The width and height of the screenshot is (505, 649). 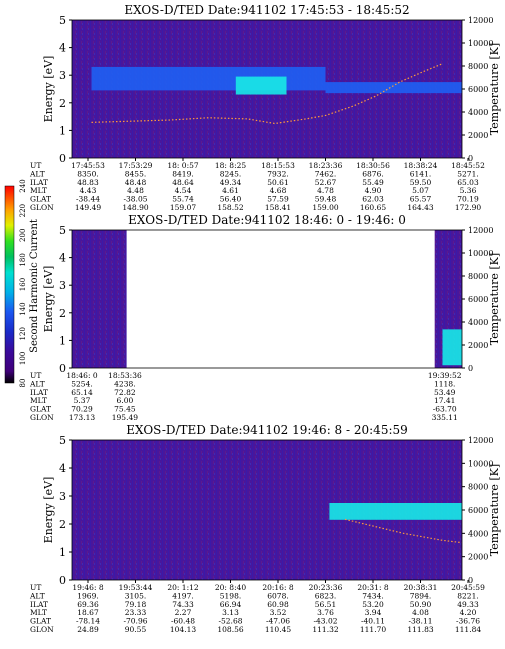 What do you see at coordinates (468, 207) in the screenshot?
I see `table-cell: 172.90` at bounding box center [468, 207].